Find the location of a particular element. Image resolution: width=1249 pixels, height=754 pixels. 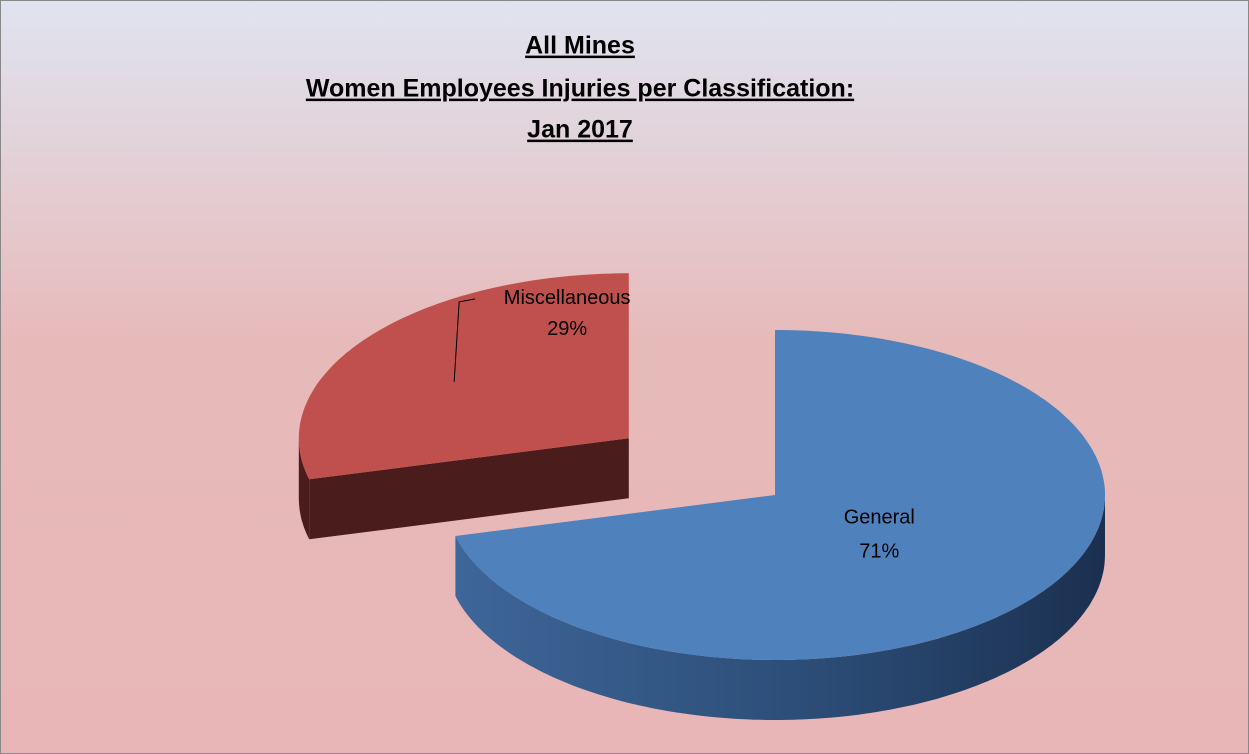

chart-title: All Mines is located at coordinates (580, 46).